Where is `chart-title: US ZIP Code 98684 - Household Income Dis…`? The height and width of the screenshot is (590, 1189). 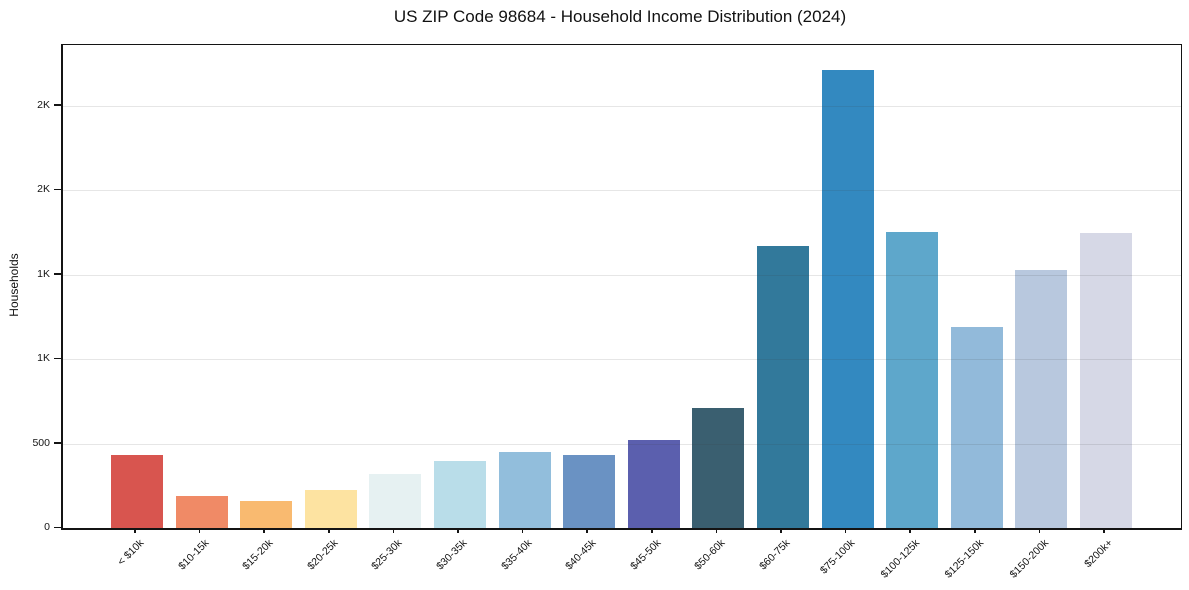
chart-title: US ZIP Code 98684 - Household Income Dis… is located at coordinates (620, 16).